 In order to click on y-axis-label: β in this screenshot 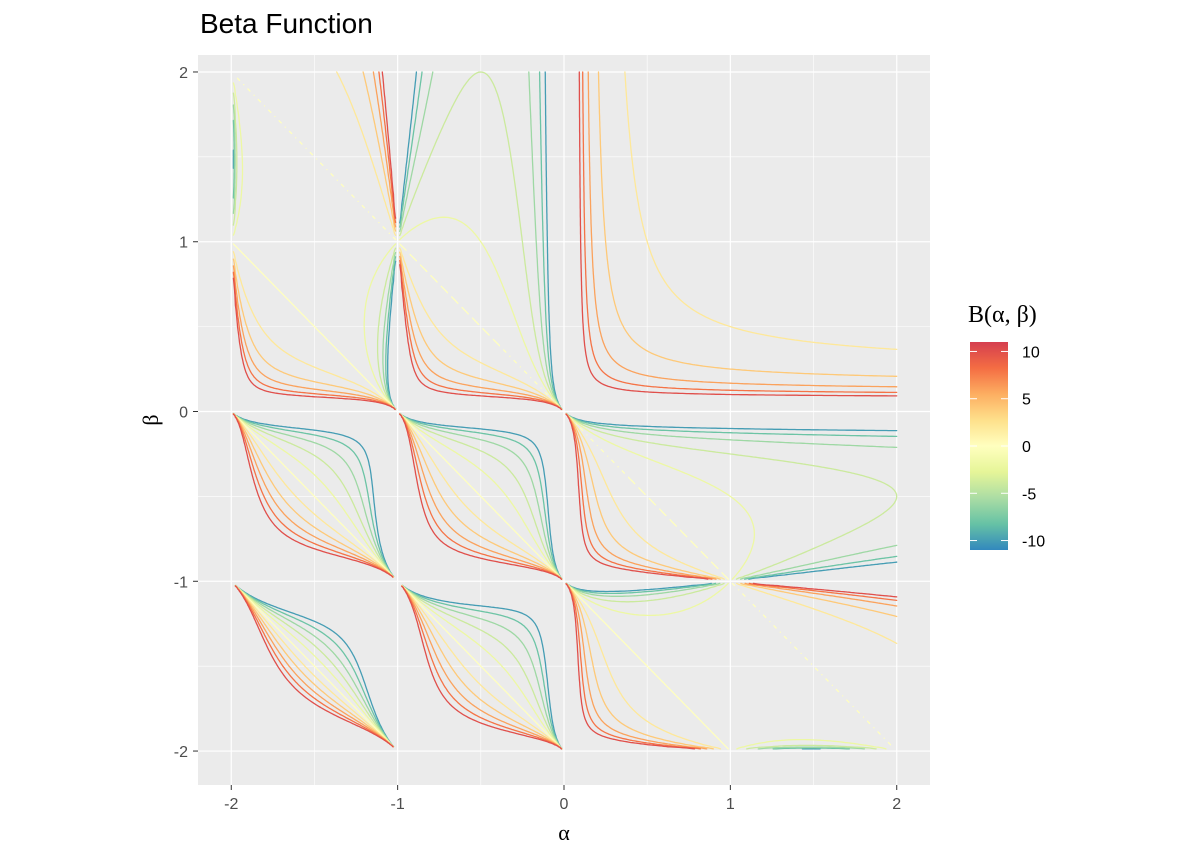, I will do `click(150, 419)`.